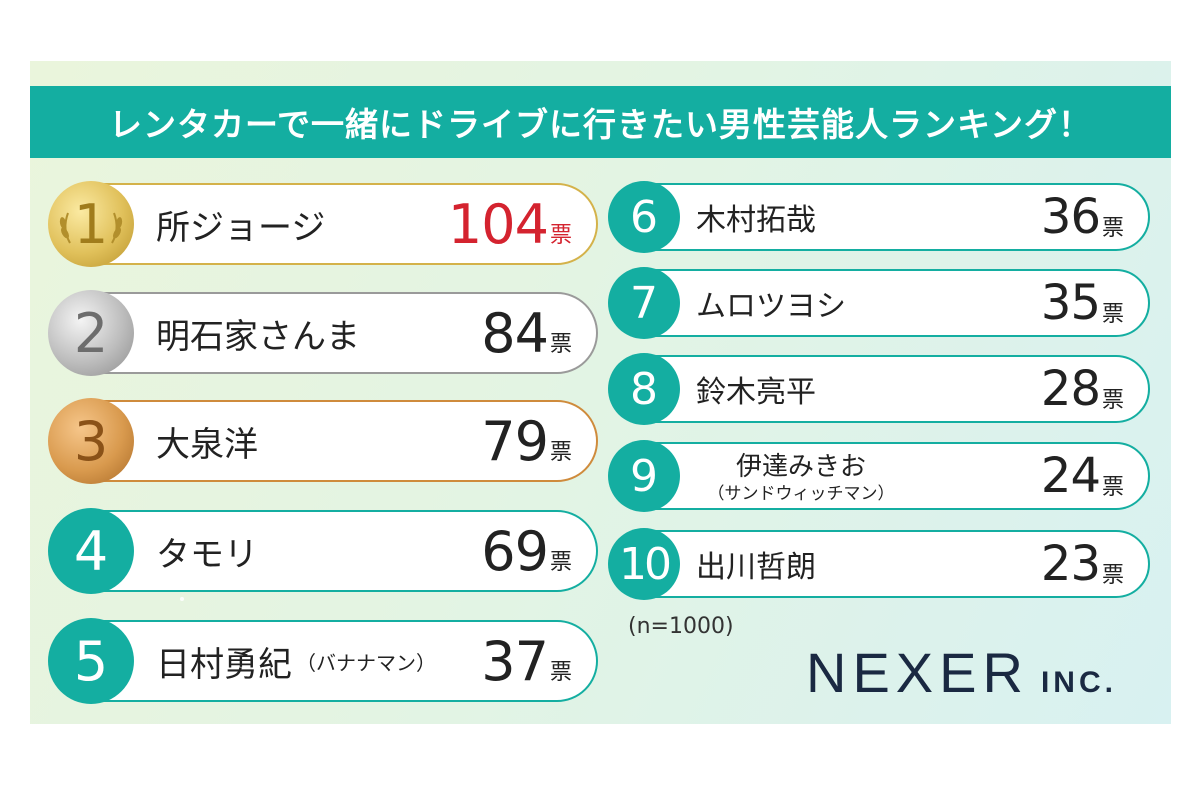  Describe the element at coordinates (258, 336) in the screenshot. I see `candidate-name: 明石家さんま` at that location.